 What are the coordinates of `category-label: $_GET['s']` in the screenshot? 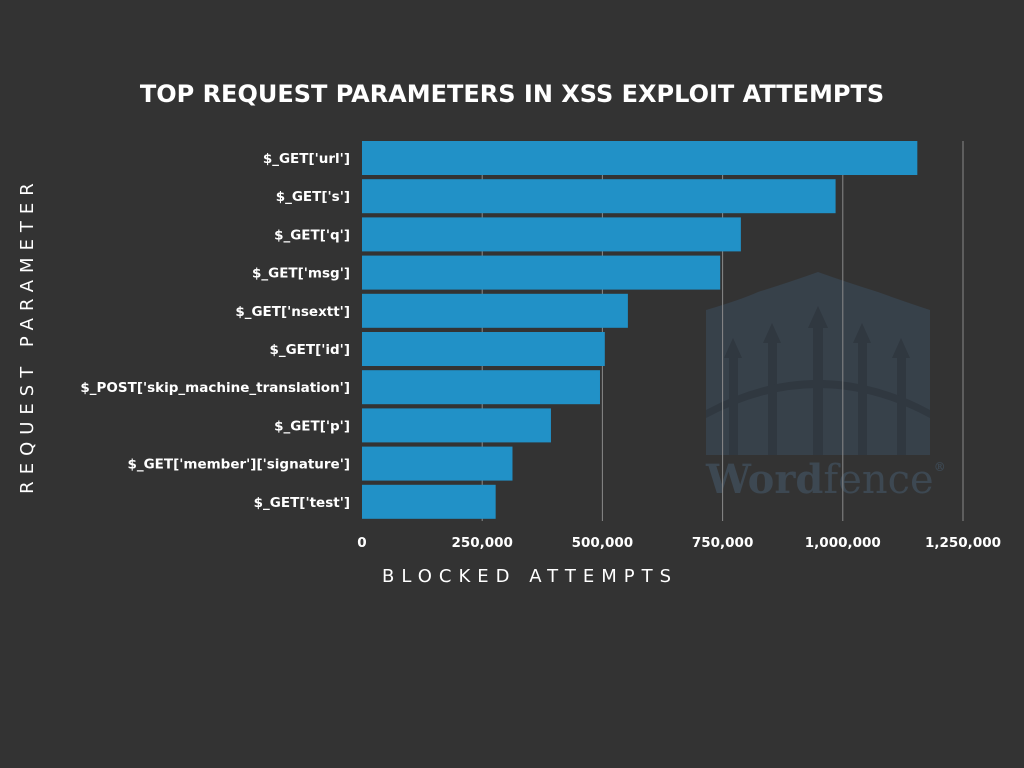 It's located at (313, 197).